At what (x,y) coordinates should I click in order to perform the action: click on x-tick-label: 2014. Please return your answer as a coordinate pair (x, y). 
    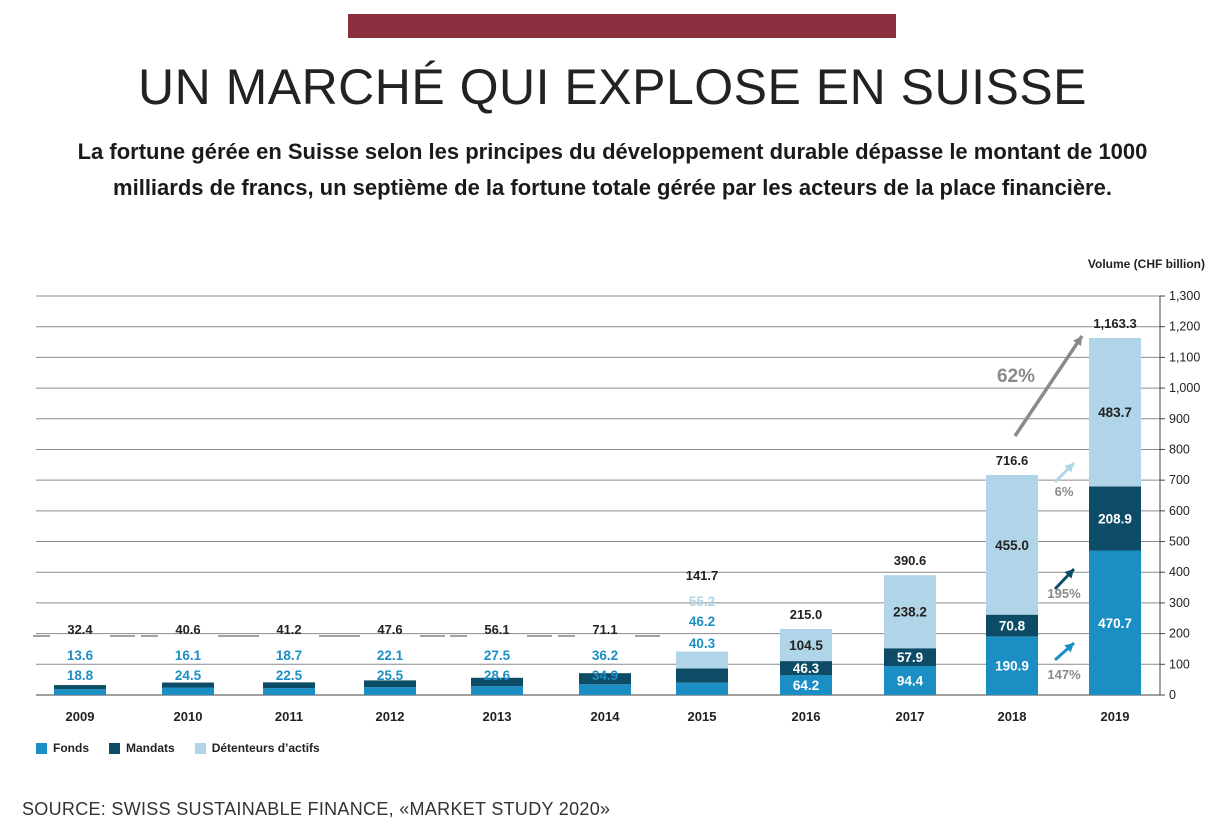
    Looking at the image, I should click on (606, 716).